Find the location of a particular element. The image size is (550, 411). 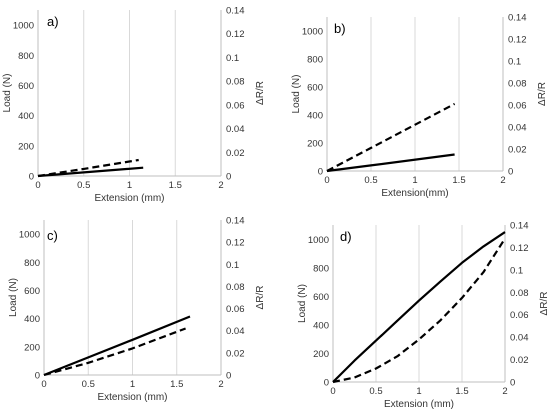

panel-label: b) is located at coordinates (340, 28).